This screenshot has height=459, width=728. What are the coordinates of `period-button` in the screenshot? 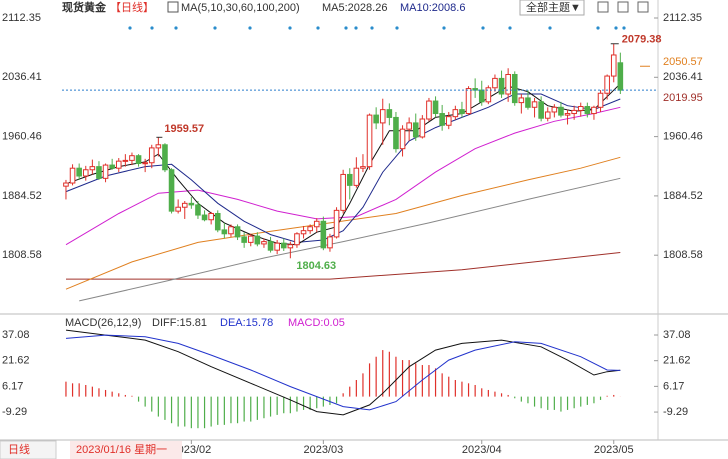 It's located at (28, 449).